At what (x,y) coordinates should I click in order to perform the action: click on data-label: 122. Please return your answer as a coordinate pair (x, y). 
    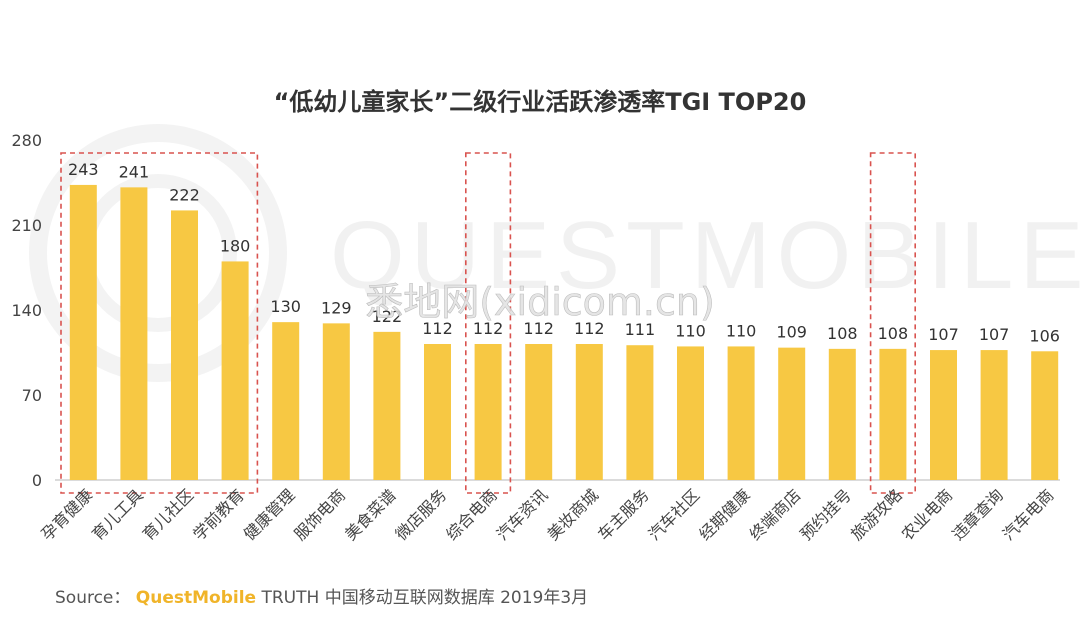
    Looking at the image, I should click on (387, 316).